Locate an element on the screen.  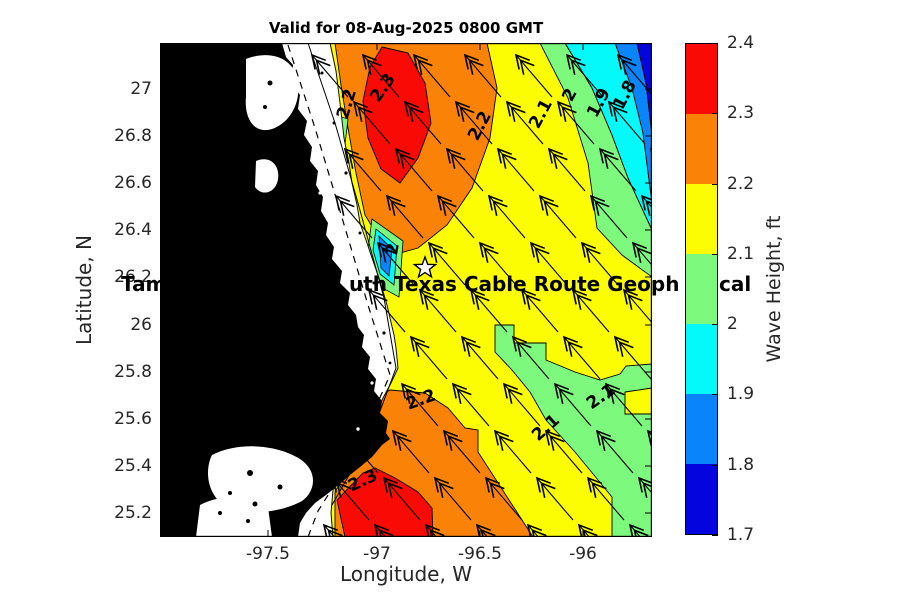
annotation-fragment: uth Texas Cable Route Geoph is located at coordinates (514, 284).